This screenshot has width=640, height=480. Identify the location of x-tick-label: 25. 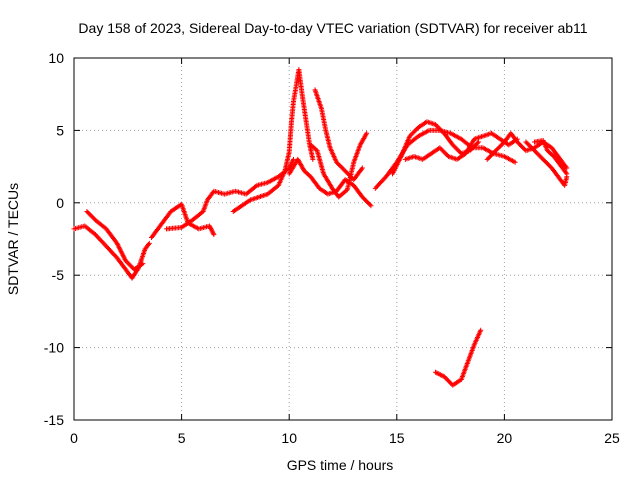
(612, 438).